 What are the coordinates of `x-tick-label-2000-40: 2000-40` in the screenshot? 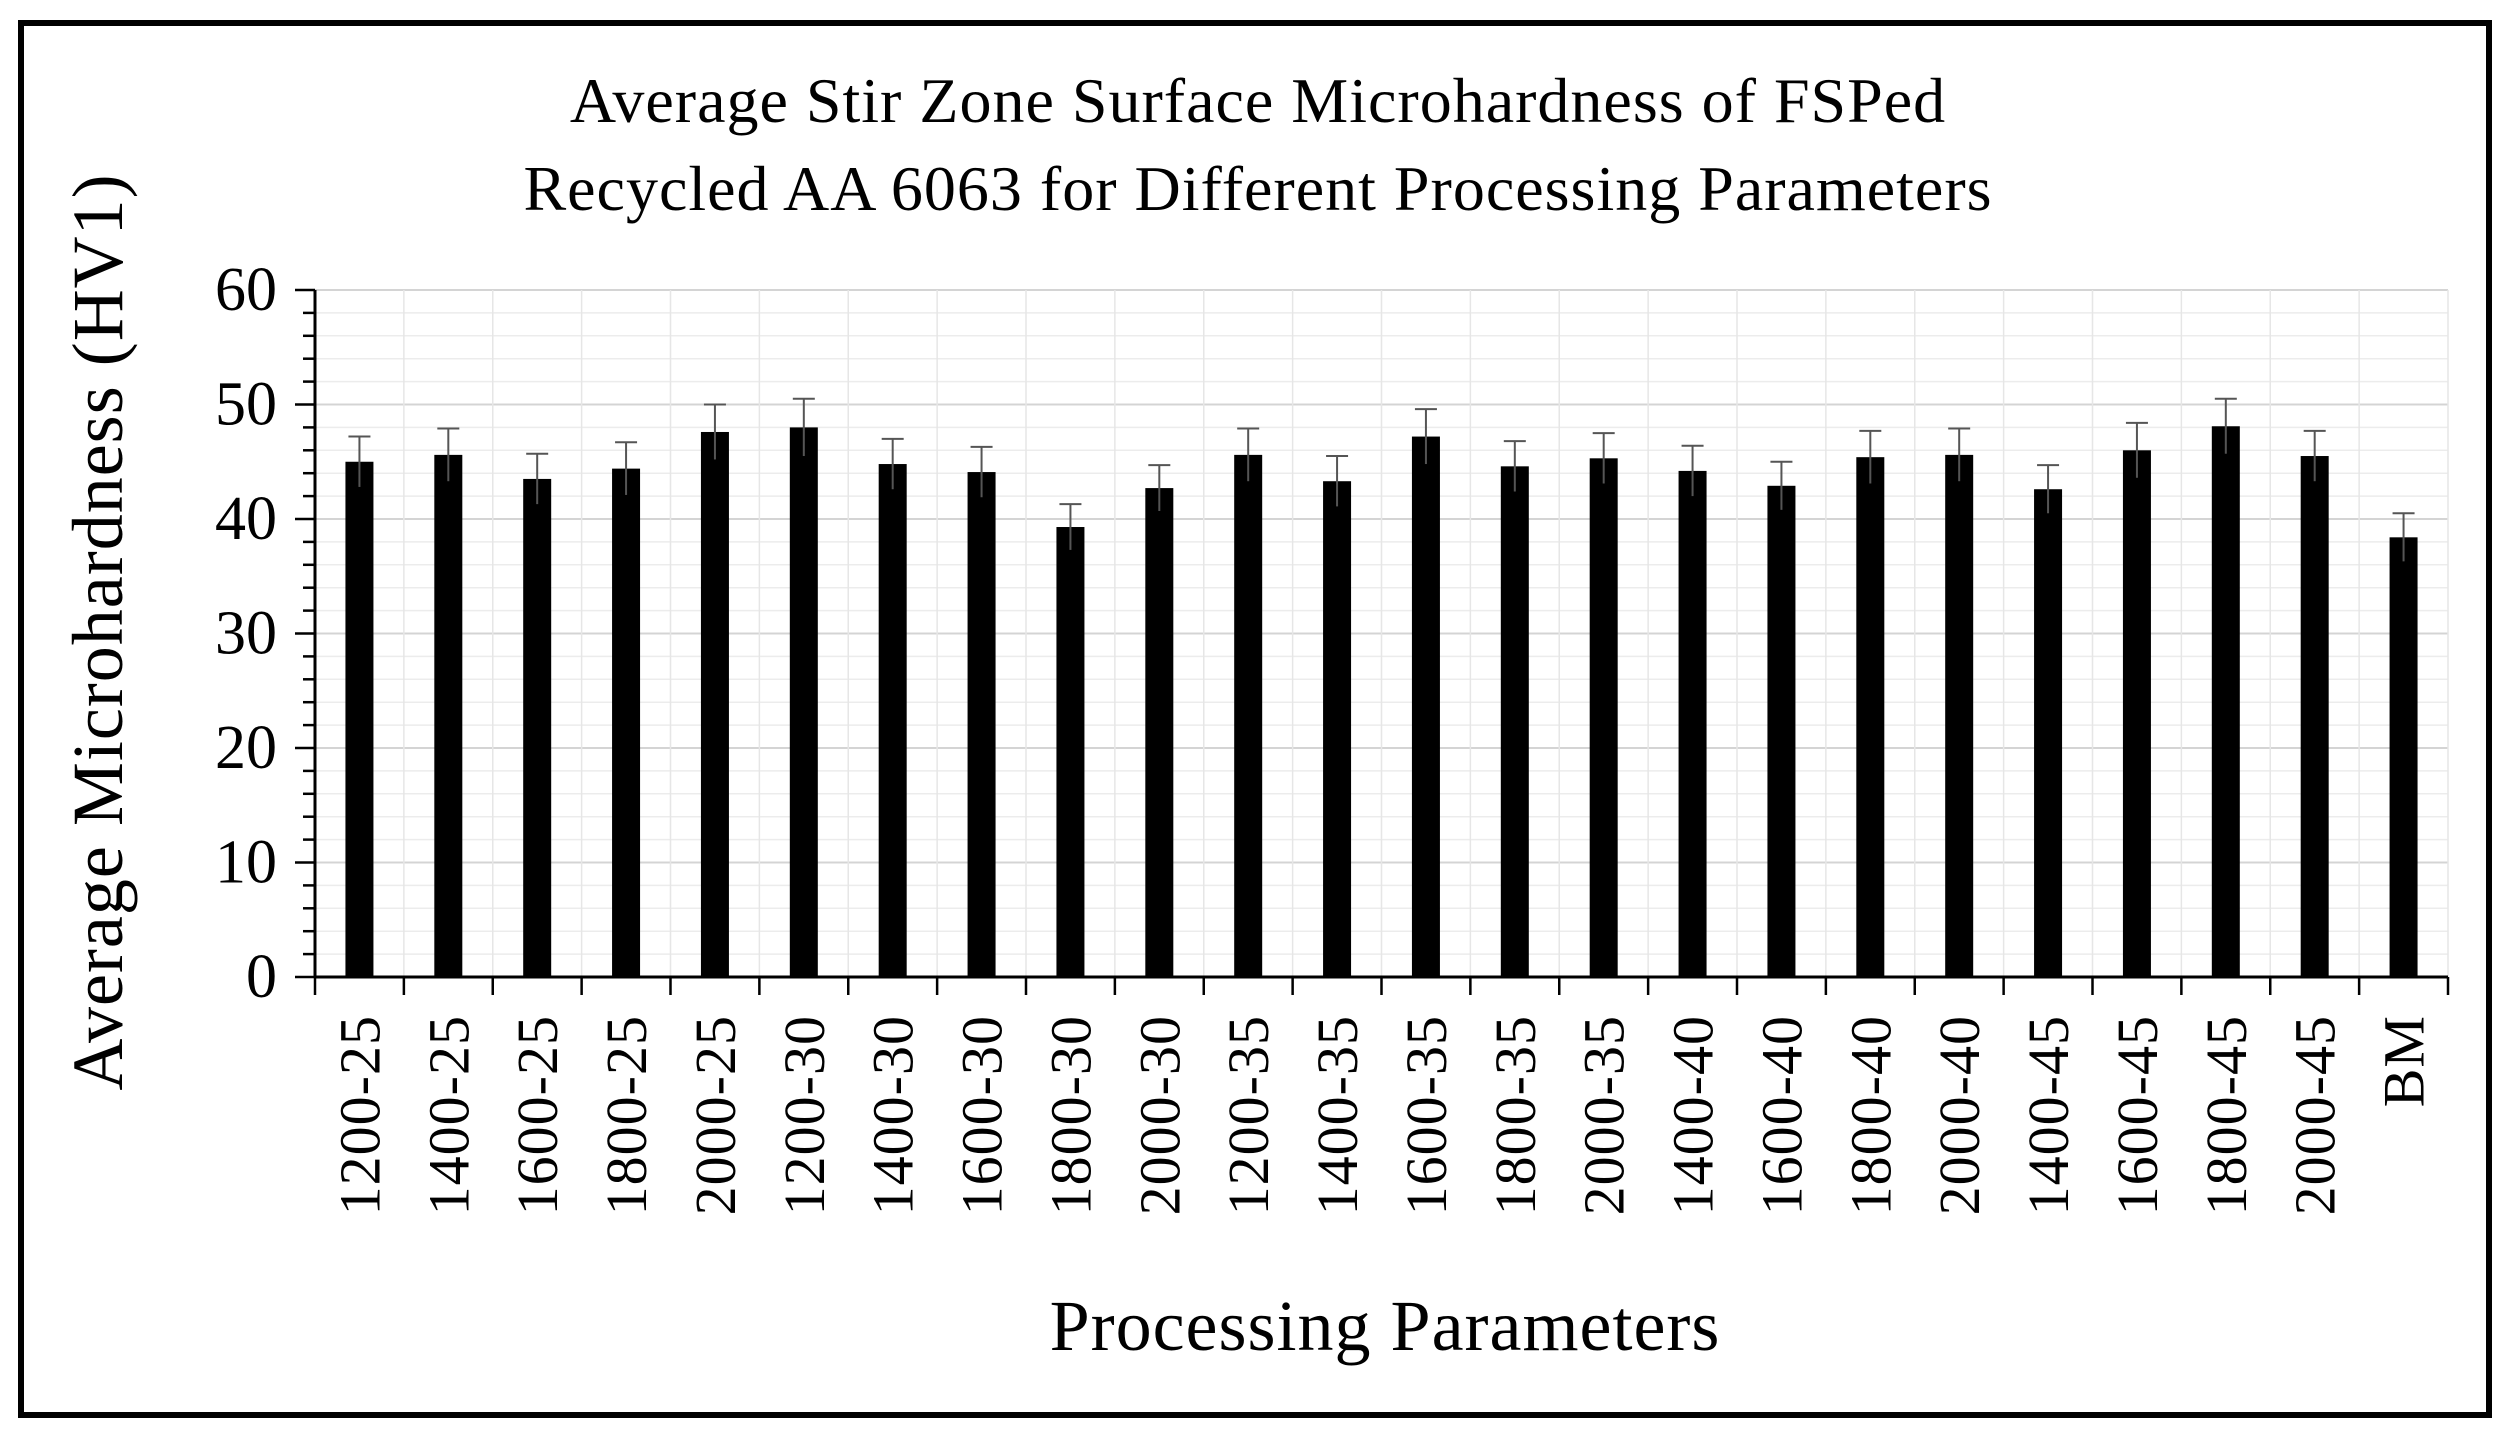 It's located at (1959, 1115).